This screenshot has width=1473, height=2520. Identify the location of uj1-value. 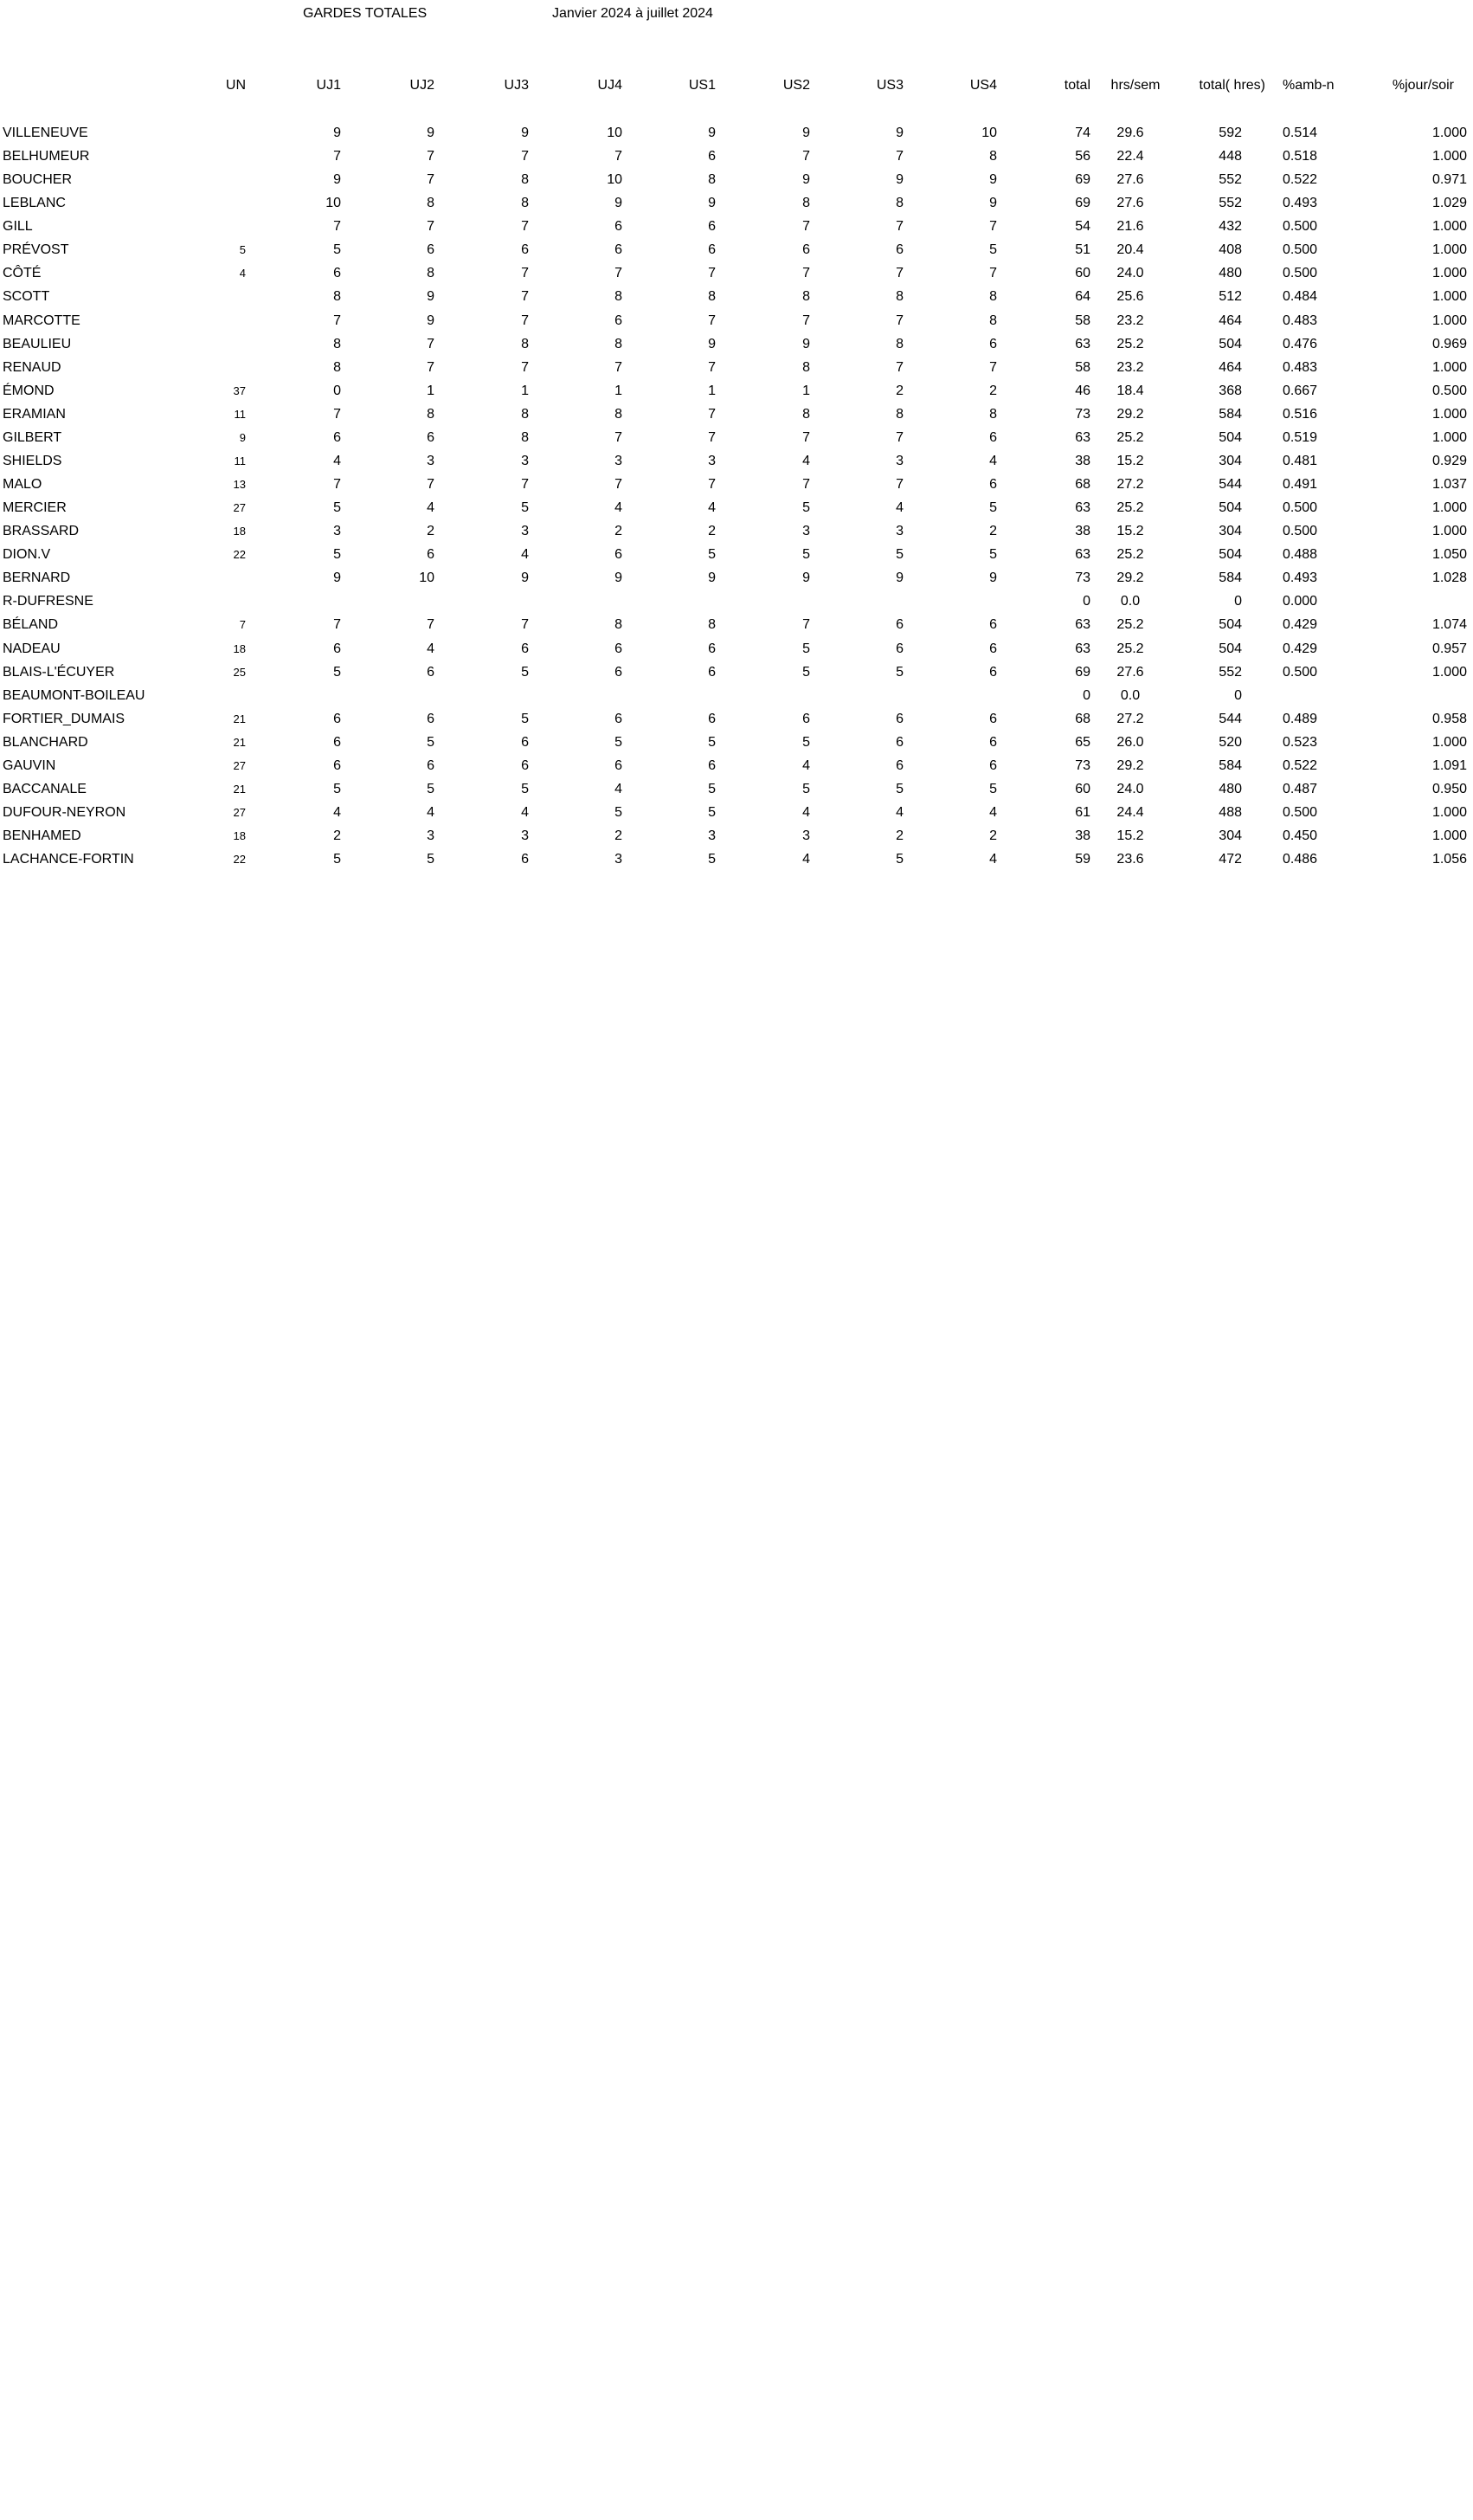
(309, 601).